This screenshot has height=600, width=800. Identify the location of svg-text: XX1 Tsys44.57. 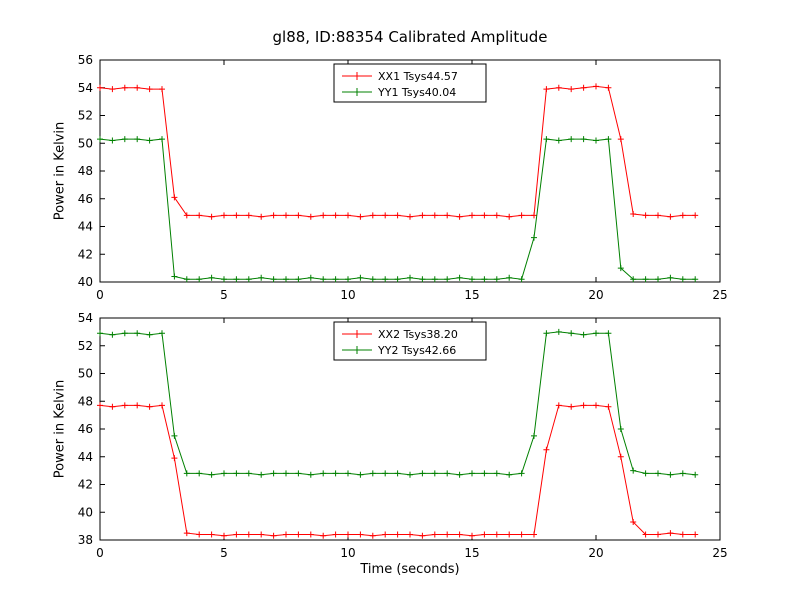
(418, 76).